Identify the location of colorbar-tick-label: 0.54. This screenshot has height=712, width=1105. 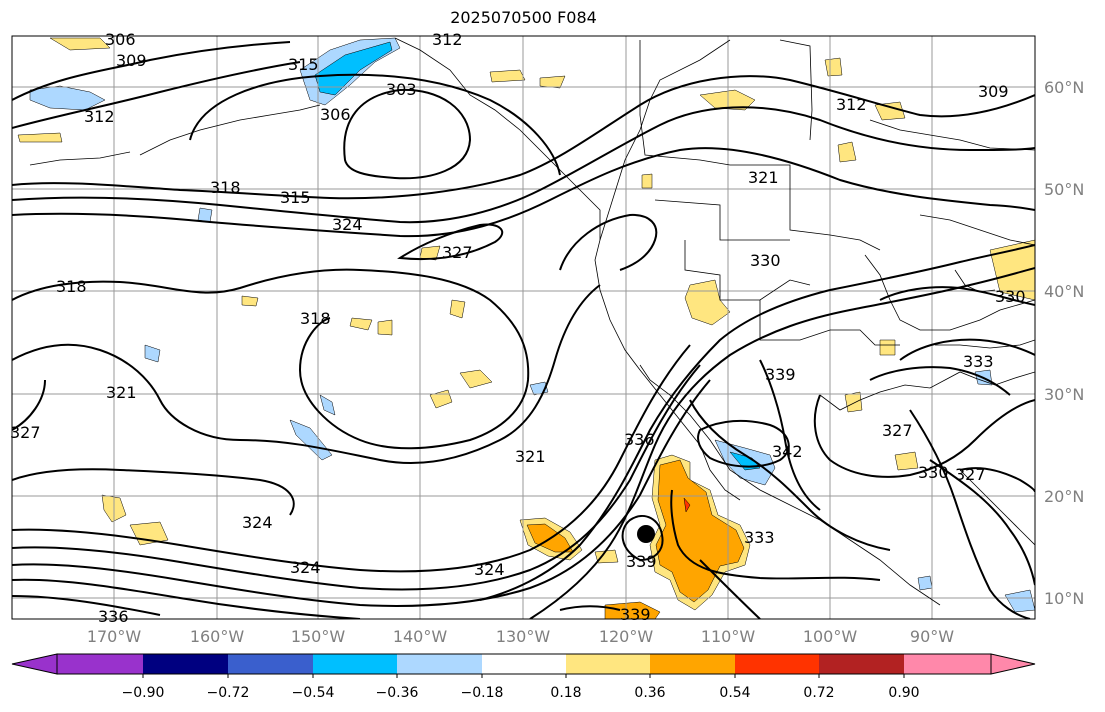
(734, 693).